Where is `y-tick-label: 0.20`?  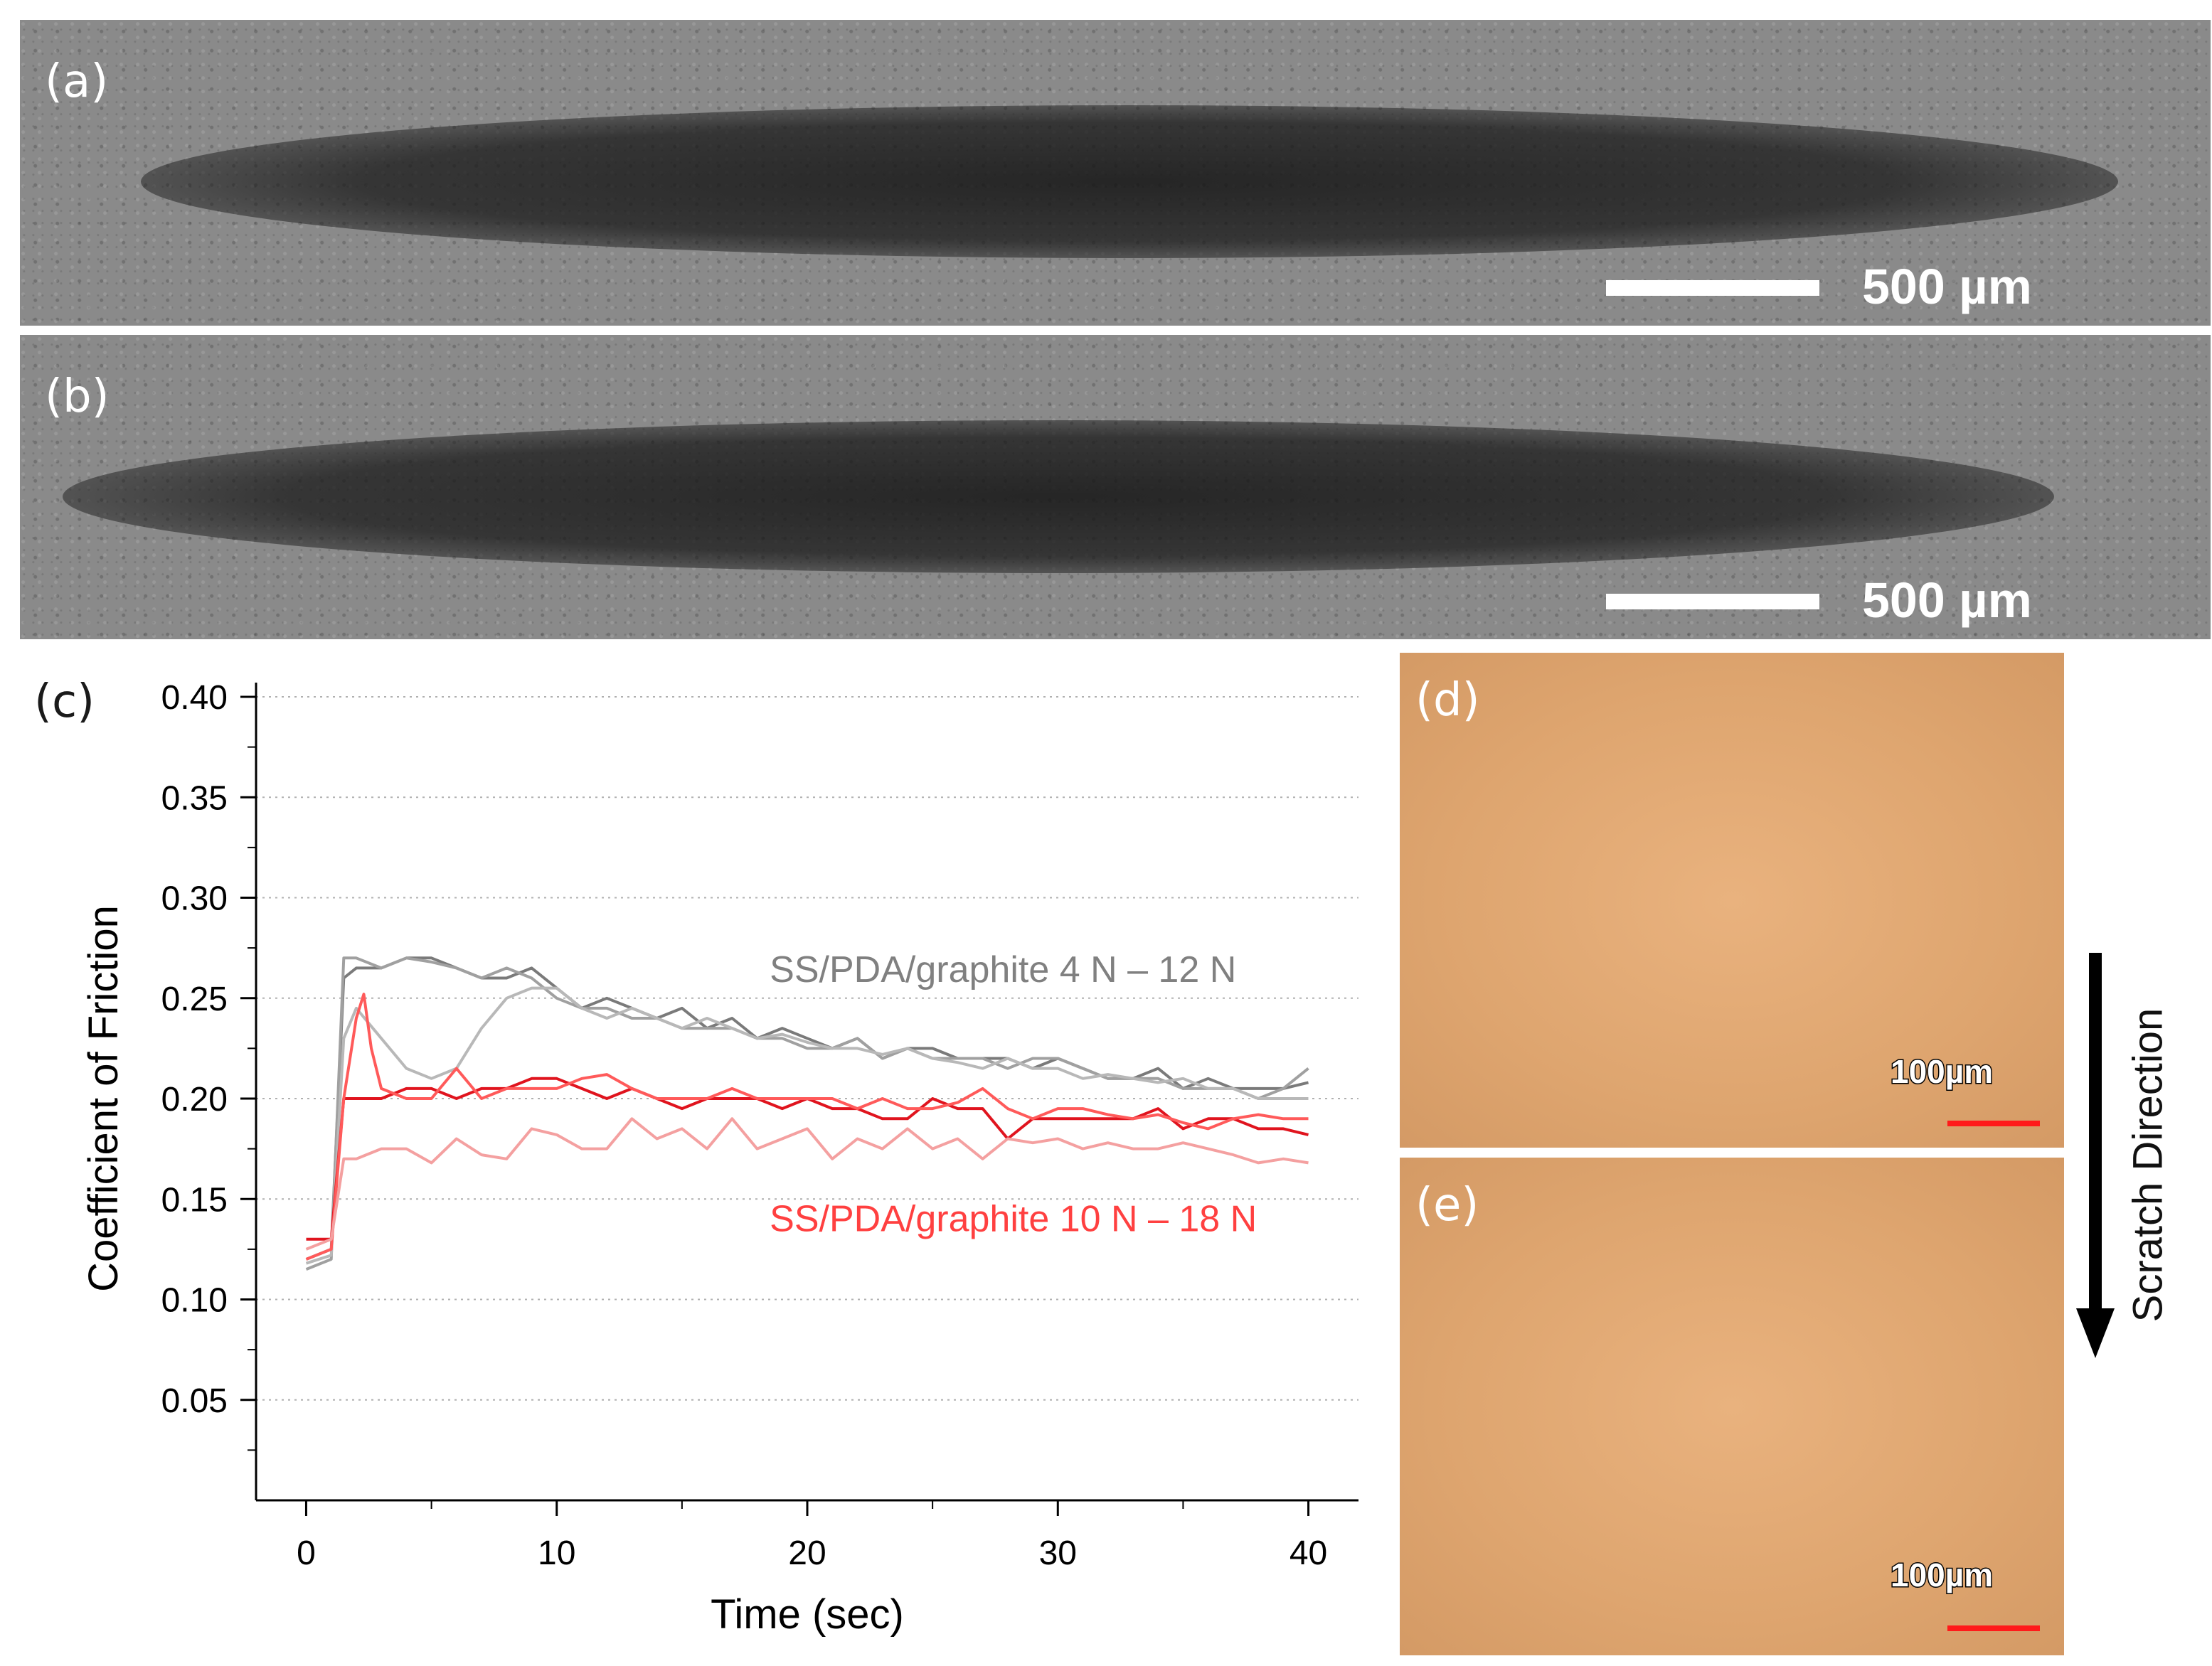
y-tick-label: 0.20 is located at coordinates (194, 1099).